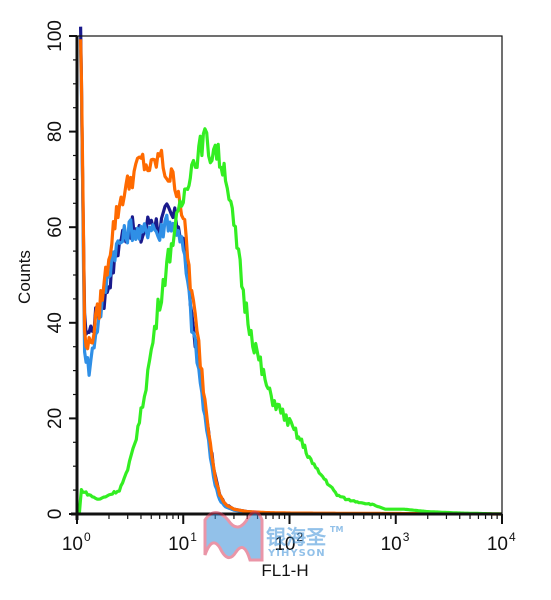 The width and height of the screenshot is (551, 600). Describe the element at coordinates (391, 544) in the screenshot. I see `x-tick-label-3: 10` at that location.